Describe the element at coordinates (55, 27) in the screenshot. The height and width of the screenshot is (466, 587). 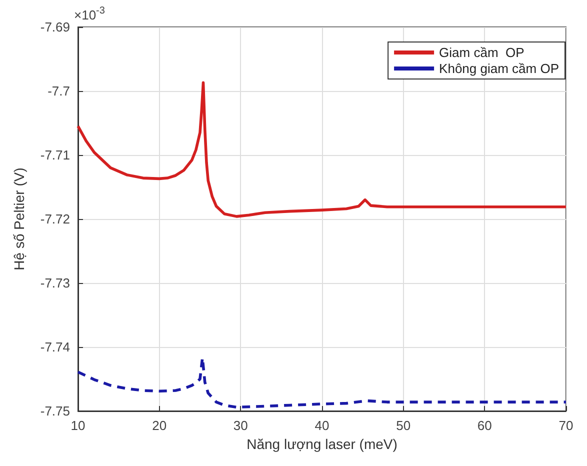
I see `y-tick-label: -7.69` at that location.